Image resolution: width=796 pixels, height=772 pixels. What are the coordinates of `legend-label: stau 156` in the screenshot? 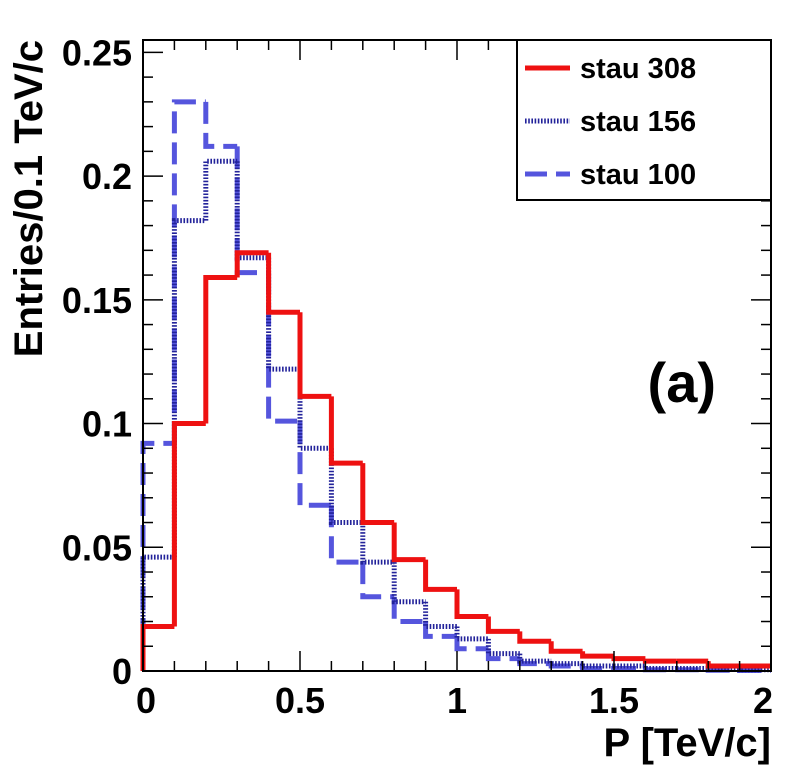 It's located at (638, 122).